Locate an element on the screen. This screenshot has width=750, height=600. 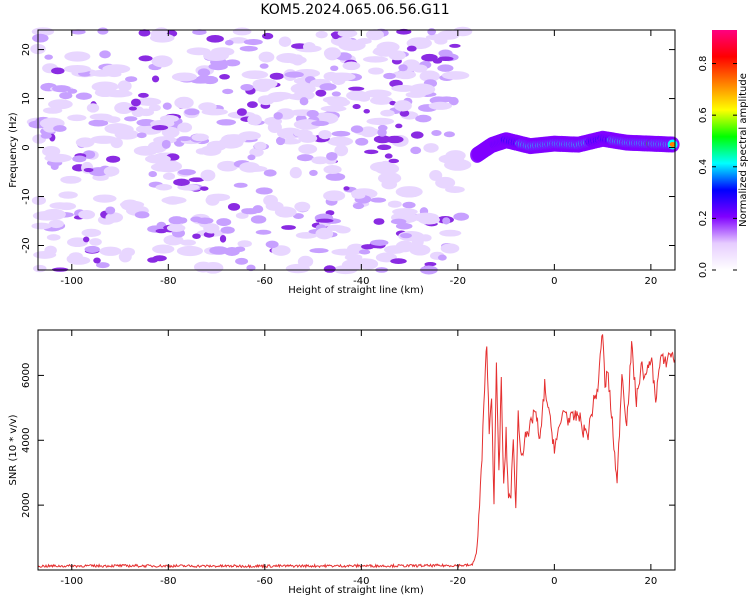
spectrogram-ytick-label: 10 is located at coordinates (26, 98).